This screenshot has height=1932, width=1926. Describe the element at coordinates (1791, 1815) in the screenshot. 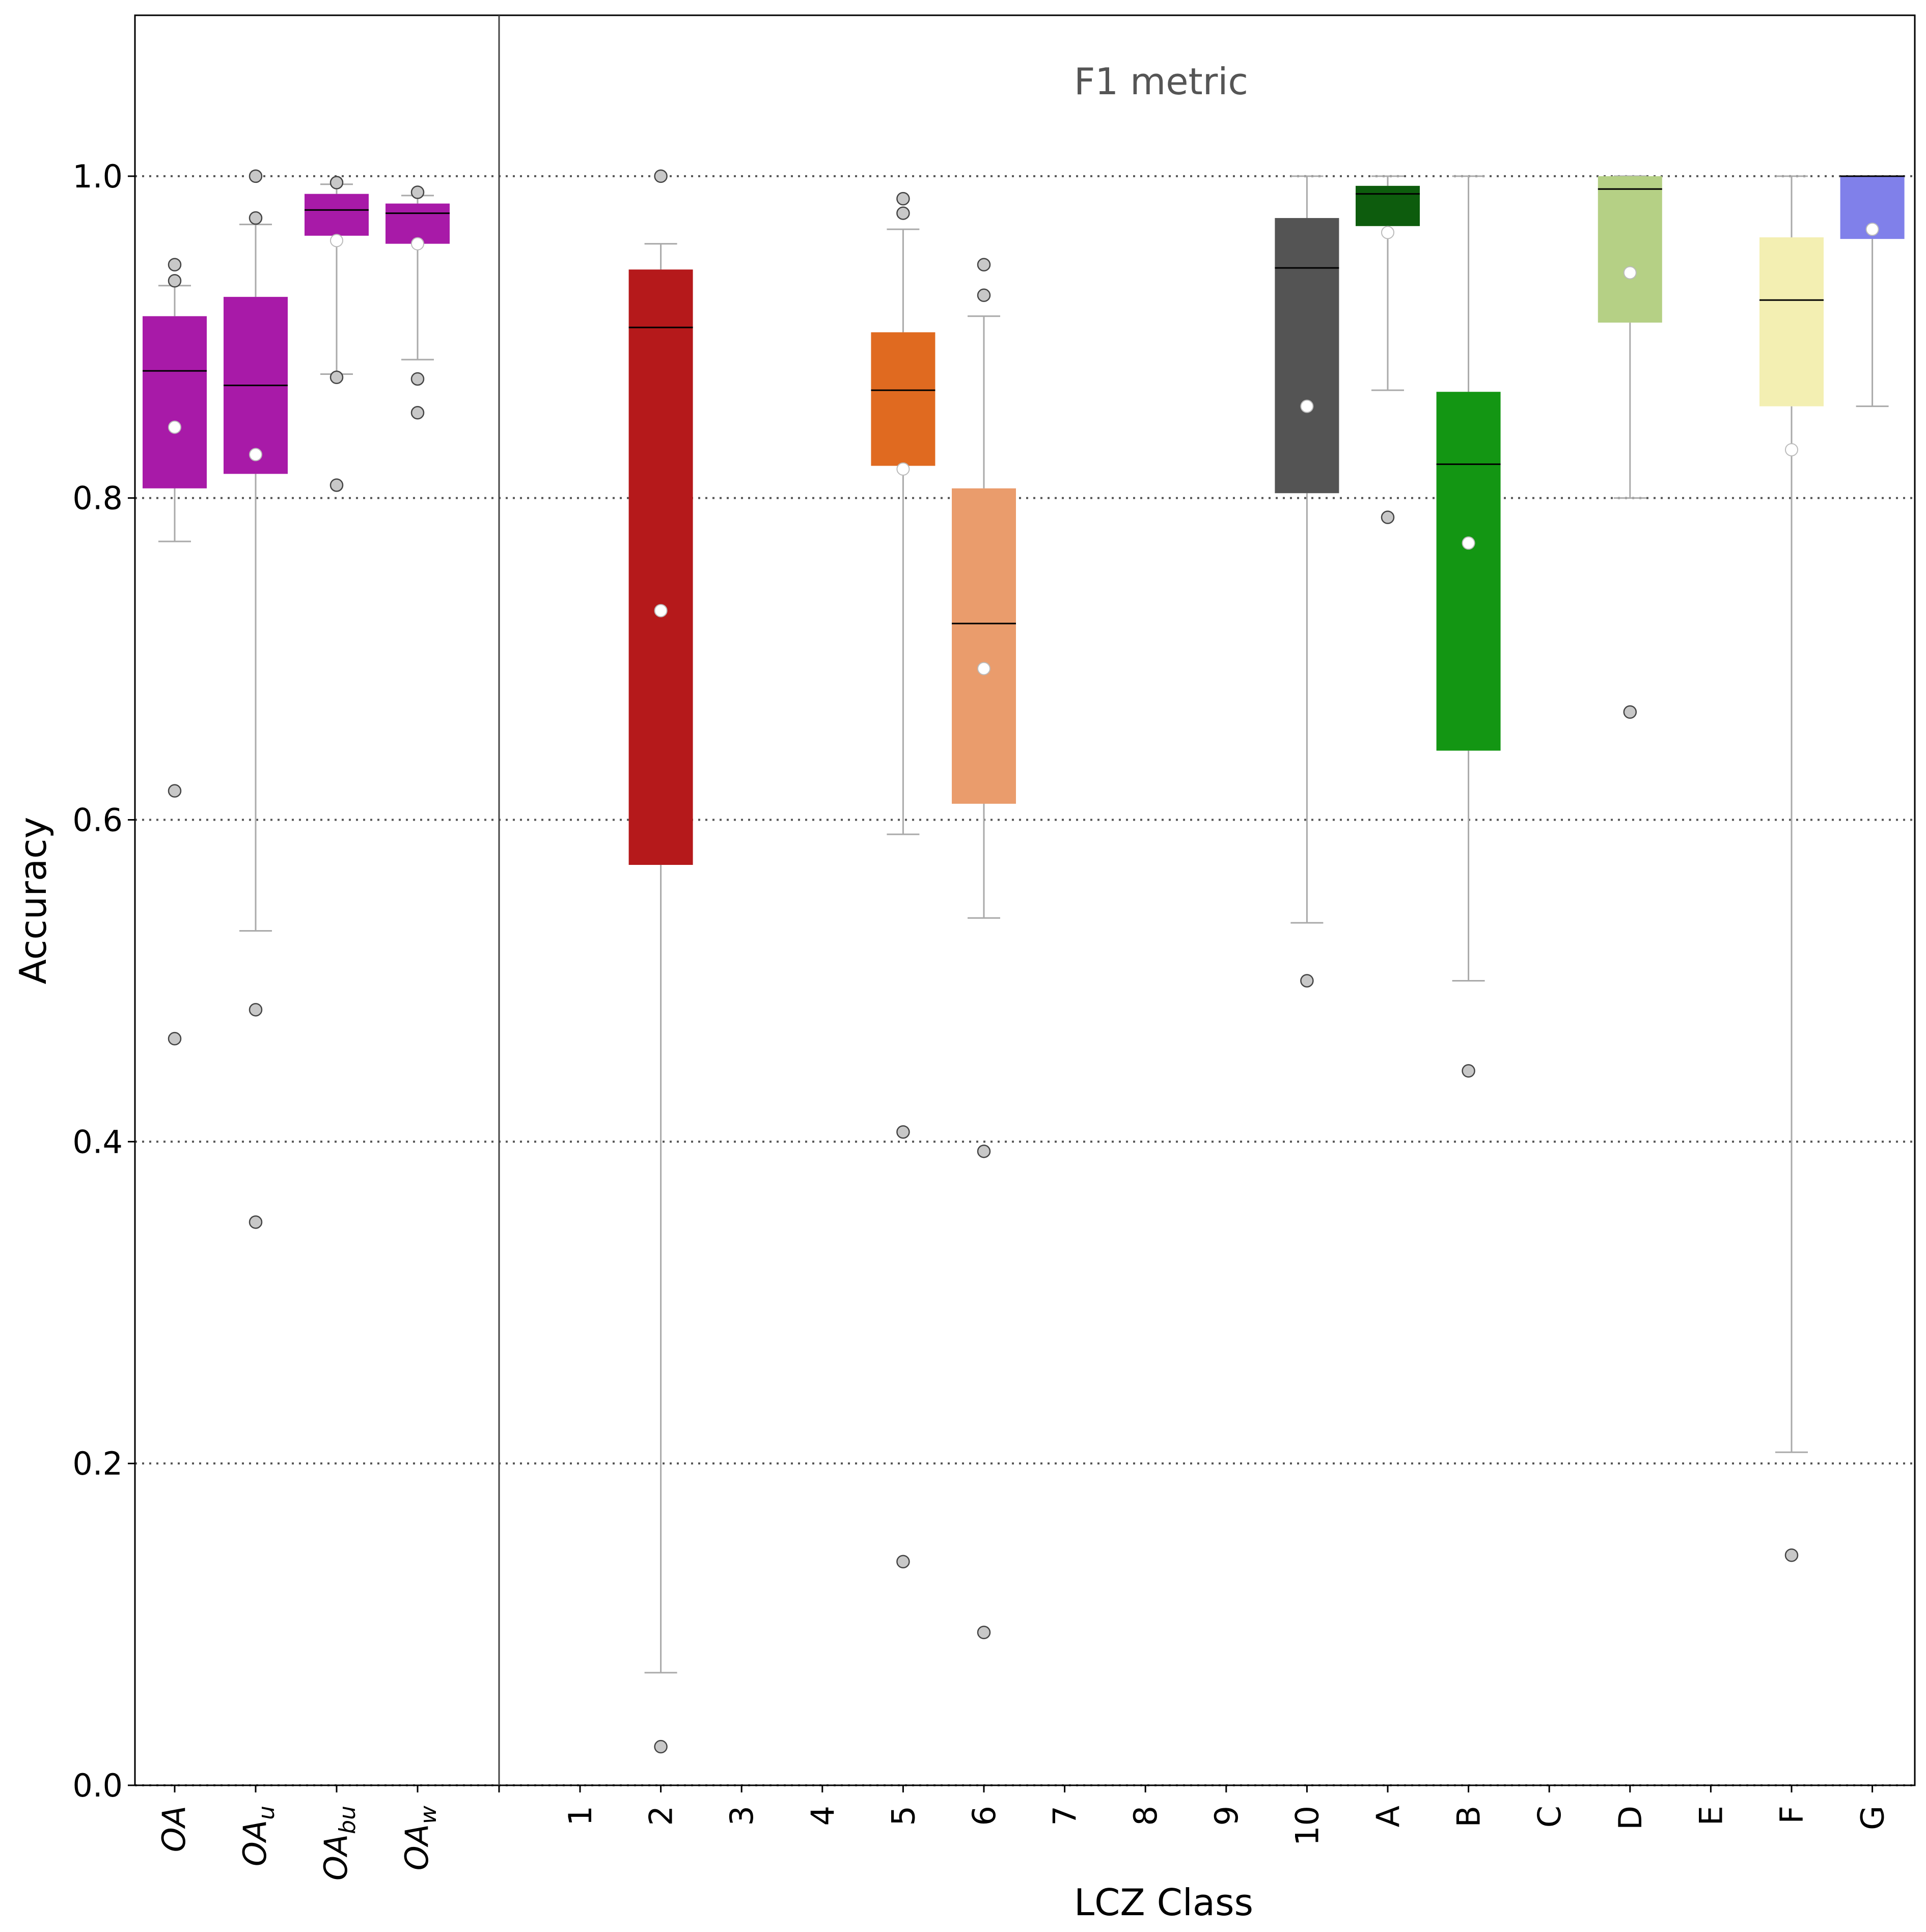

I see `x-tick-label: F` at that location.